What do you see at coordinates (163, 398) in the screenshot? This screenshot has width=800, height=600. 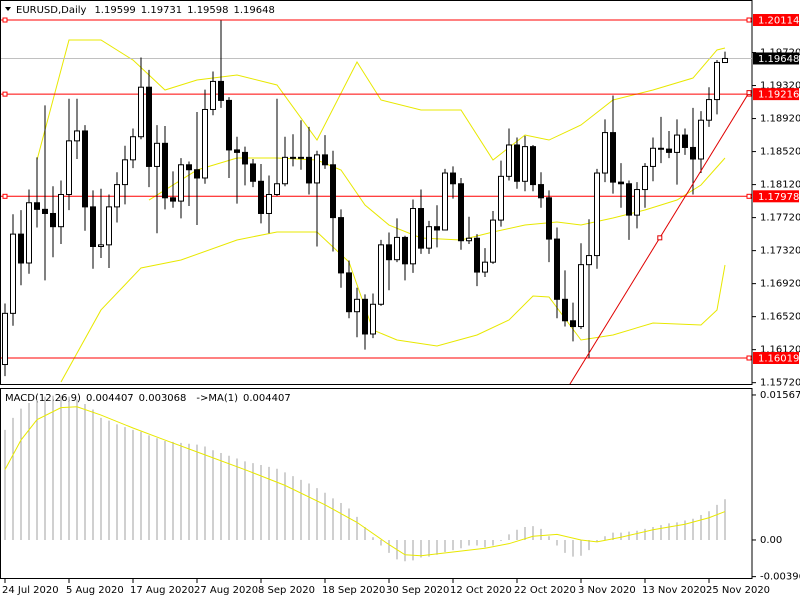 I see `header-value: 0.003068` at bounding box center [163, 398].